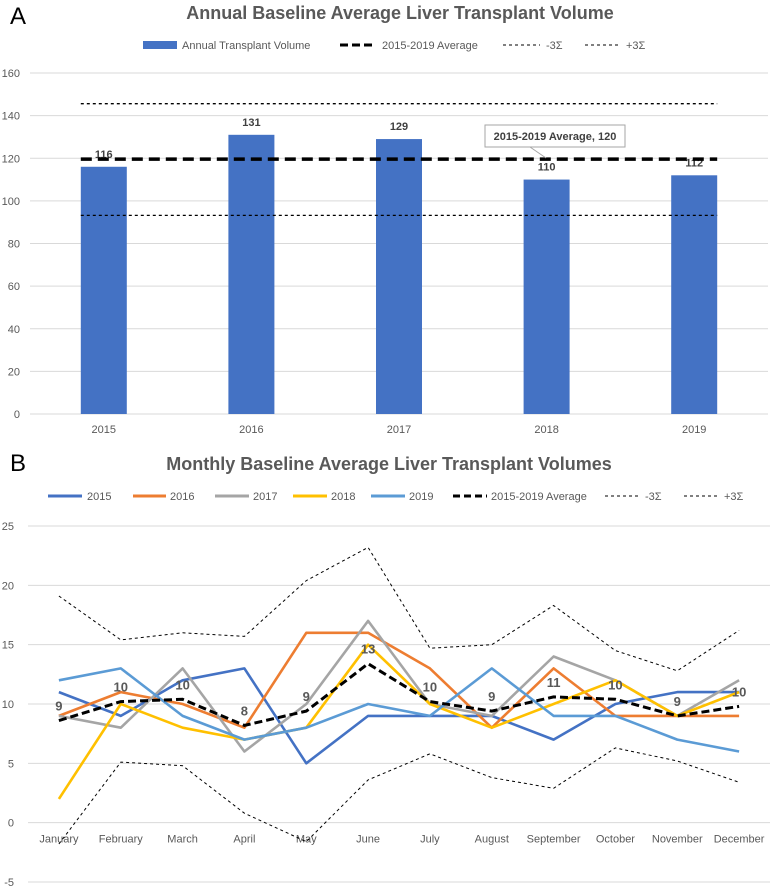 Image resolution: width=774 pixels, height=887 pixels. I want to click on bar-2016, so click(251, 274).